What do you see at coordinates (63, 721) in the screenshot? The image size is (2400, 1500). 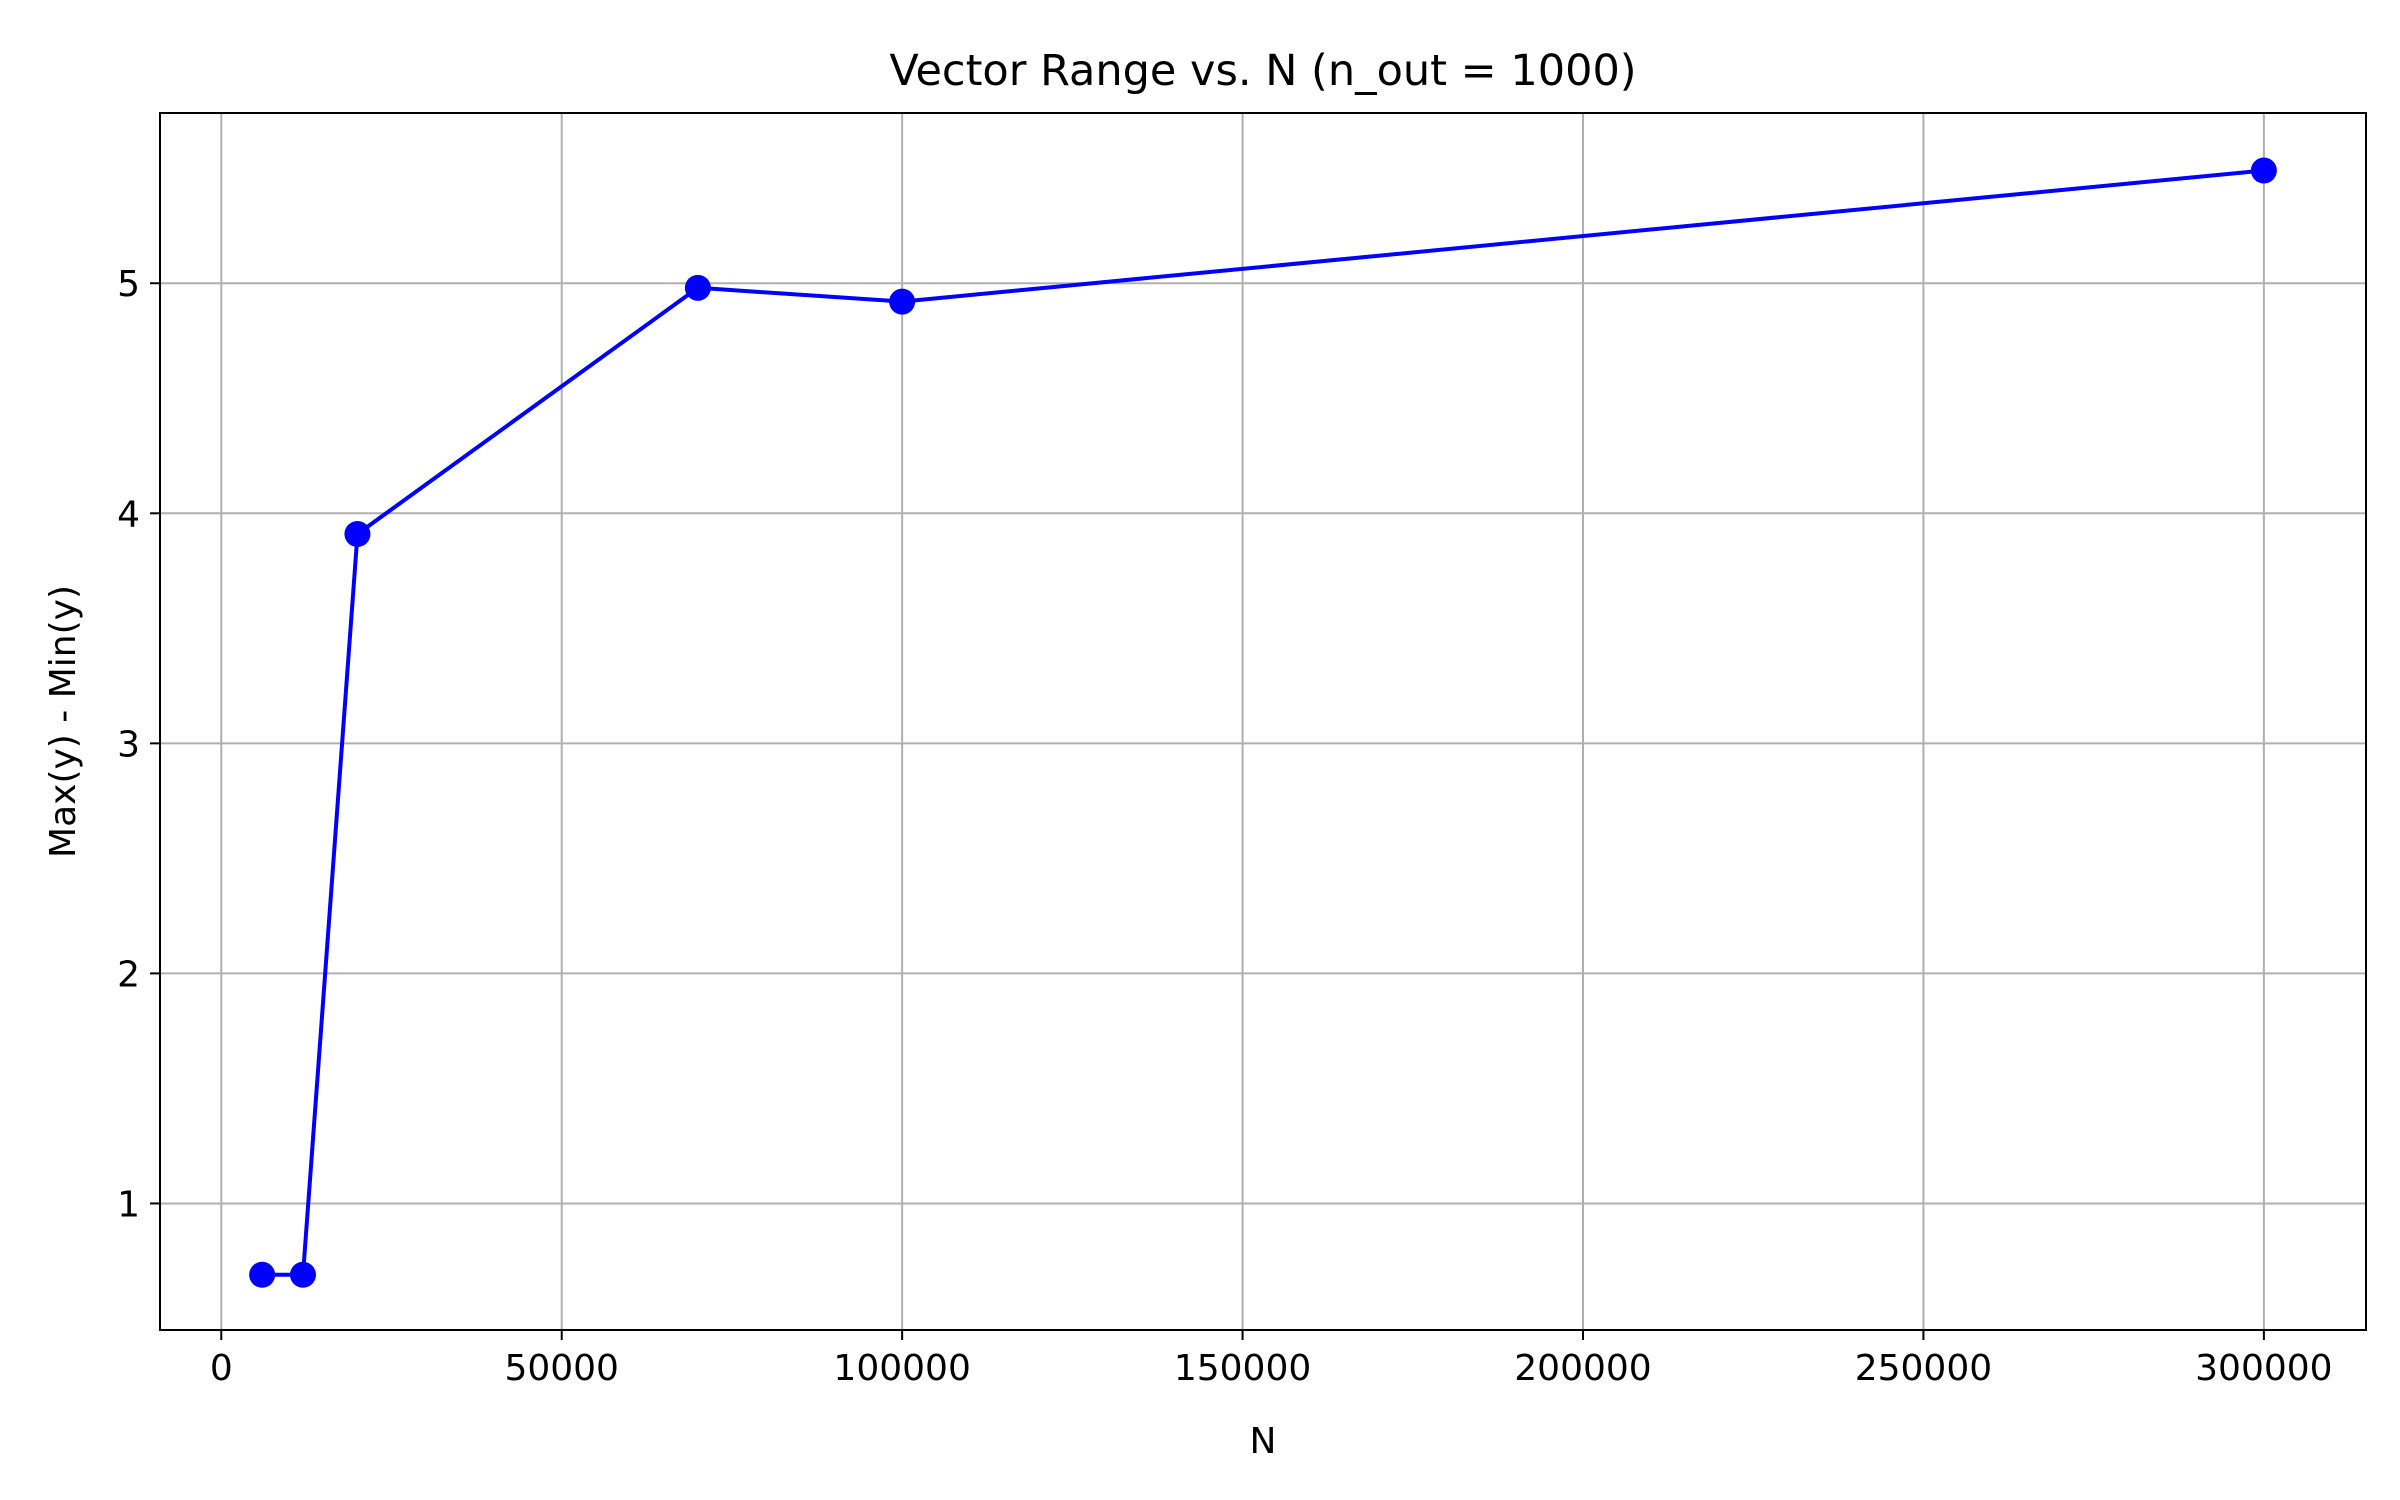 I see `y-axis-label: Max(y) - Min(y)` at bounding box center [63, 721].